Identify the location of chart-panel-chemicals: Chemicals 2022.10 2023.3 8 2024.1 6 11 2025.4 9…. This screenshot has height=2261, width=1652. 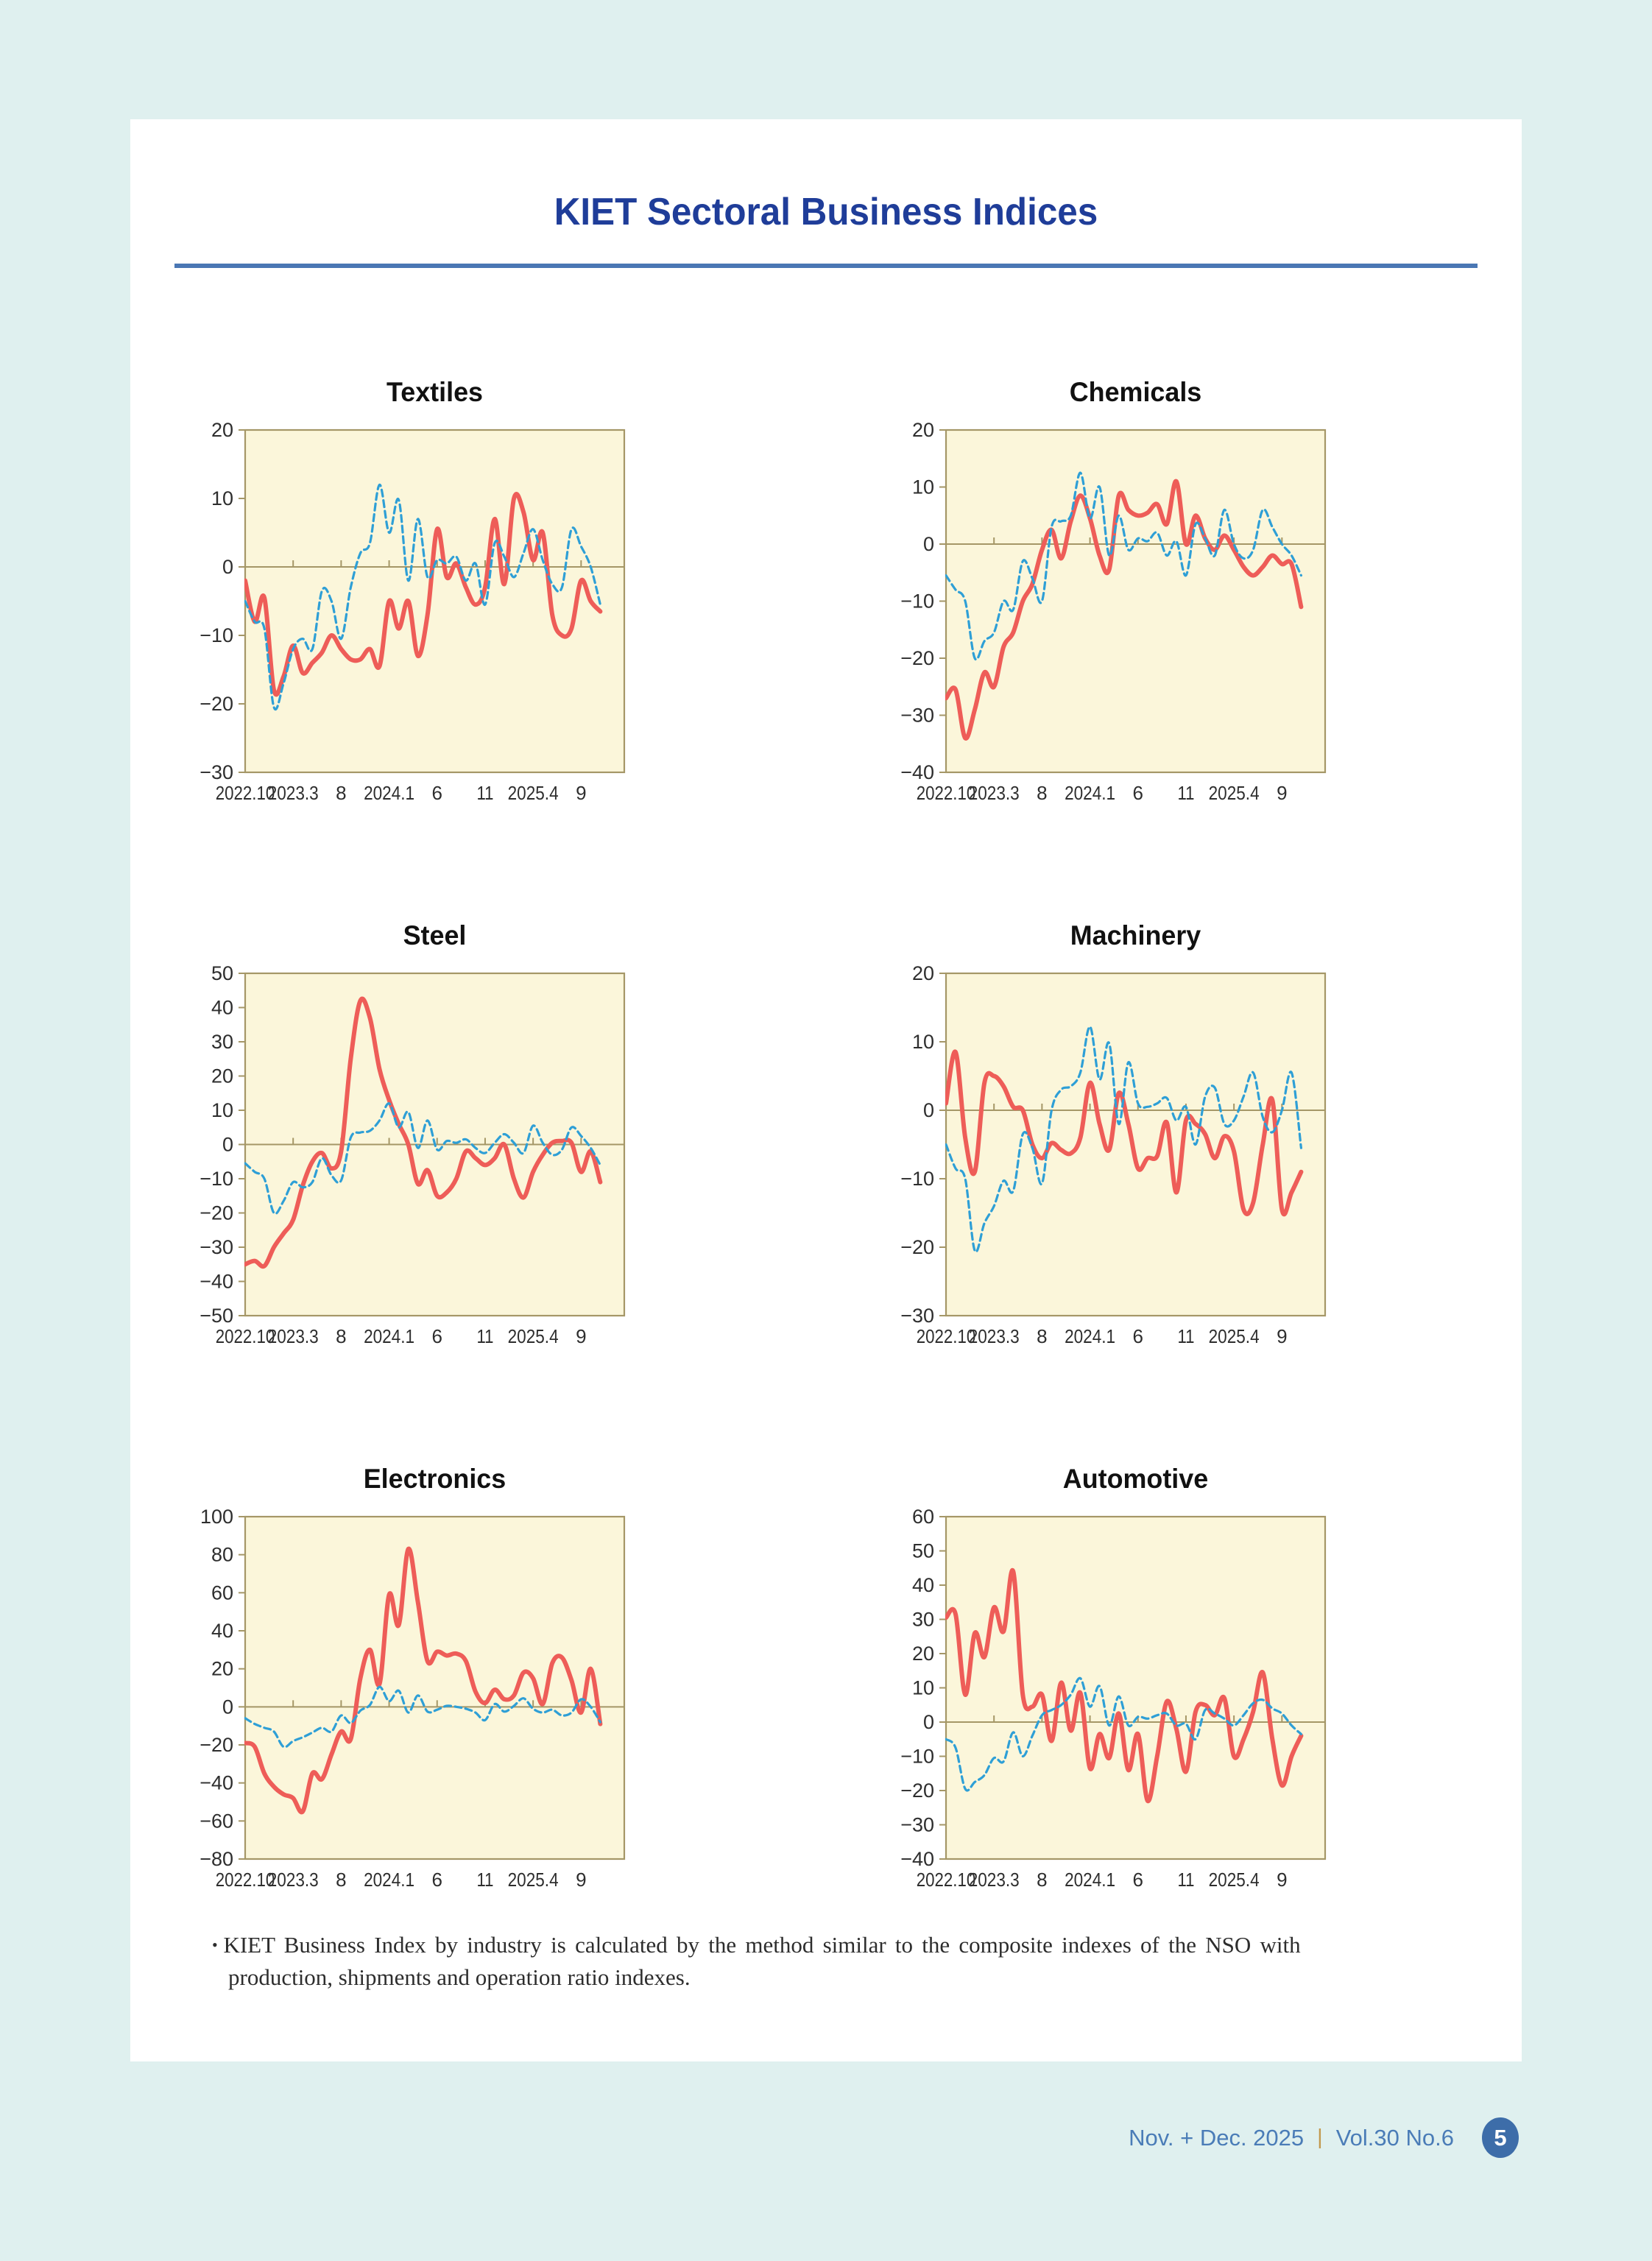
(1104, 604).